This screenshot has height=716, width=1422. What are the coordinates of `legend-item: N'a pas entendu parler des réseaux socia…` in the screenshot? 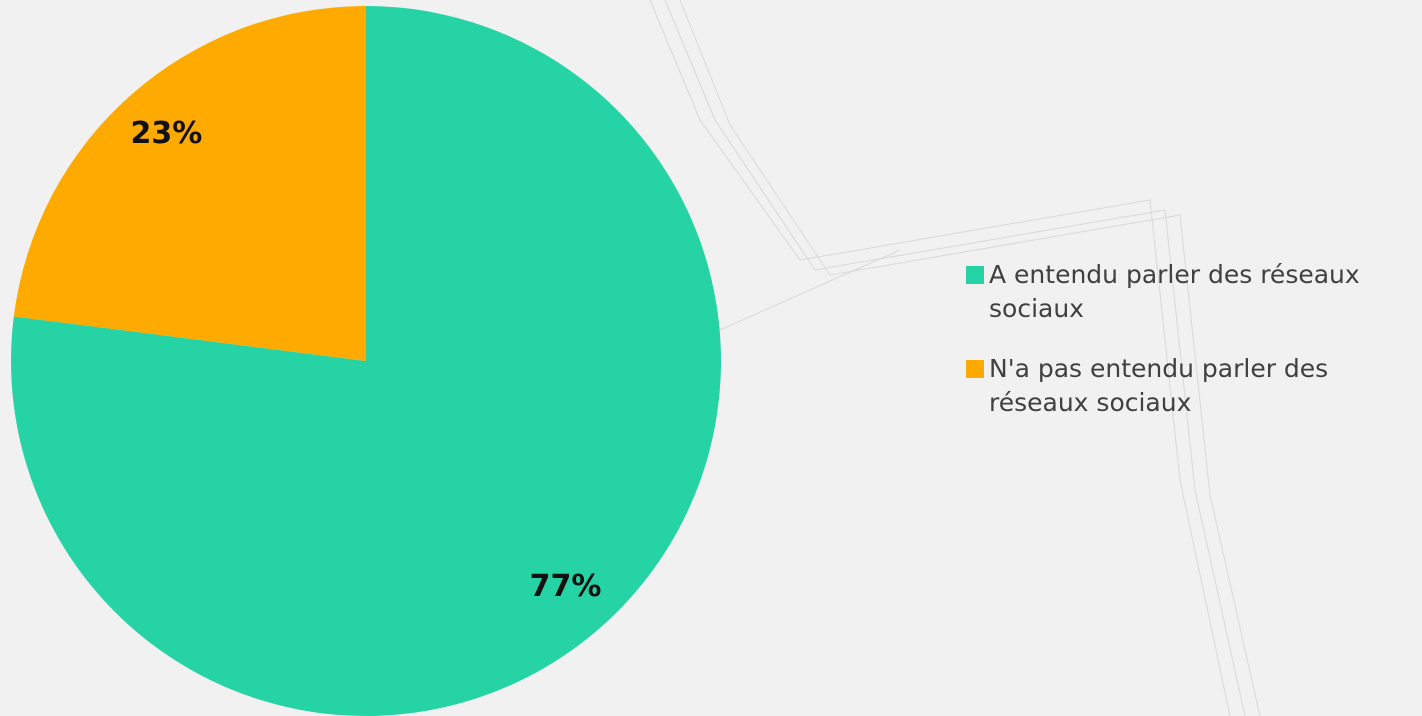 It's located at (1191, 386).